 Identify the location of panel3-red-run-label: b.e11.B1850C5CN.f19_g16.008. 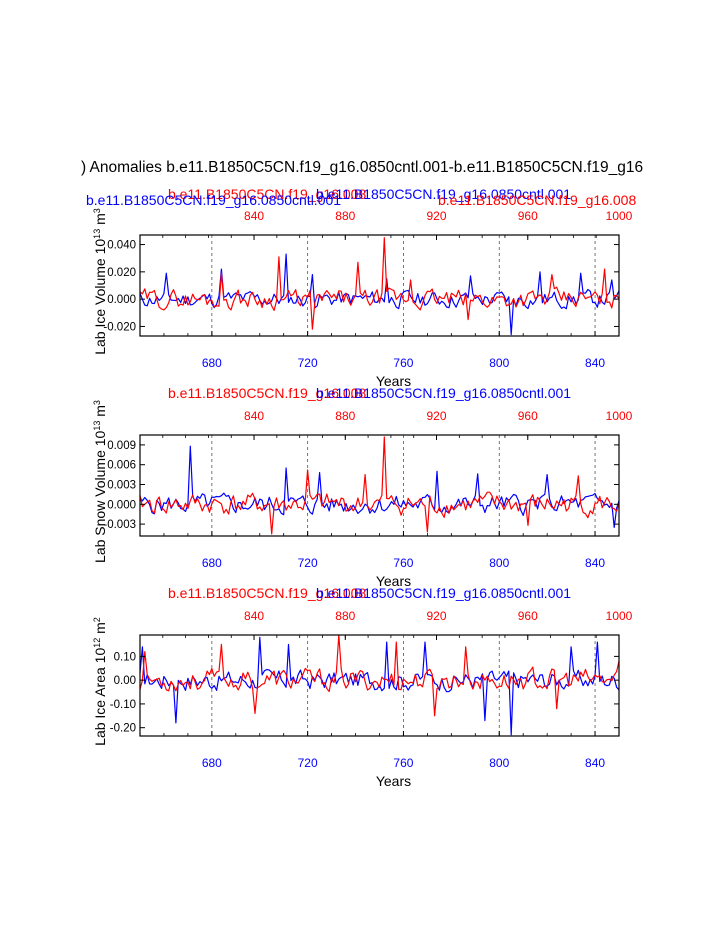
(267, 593).